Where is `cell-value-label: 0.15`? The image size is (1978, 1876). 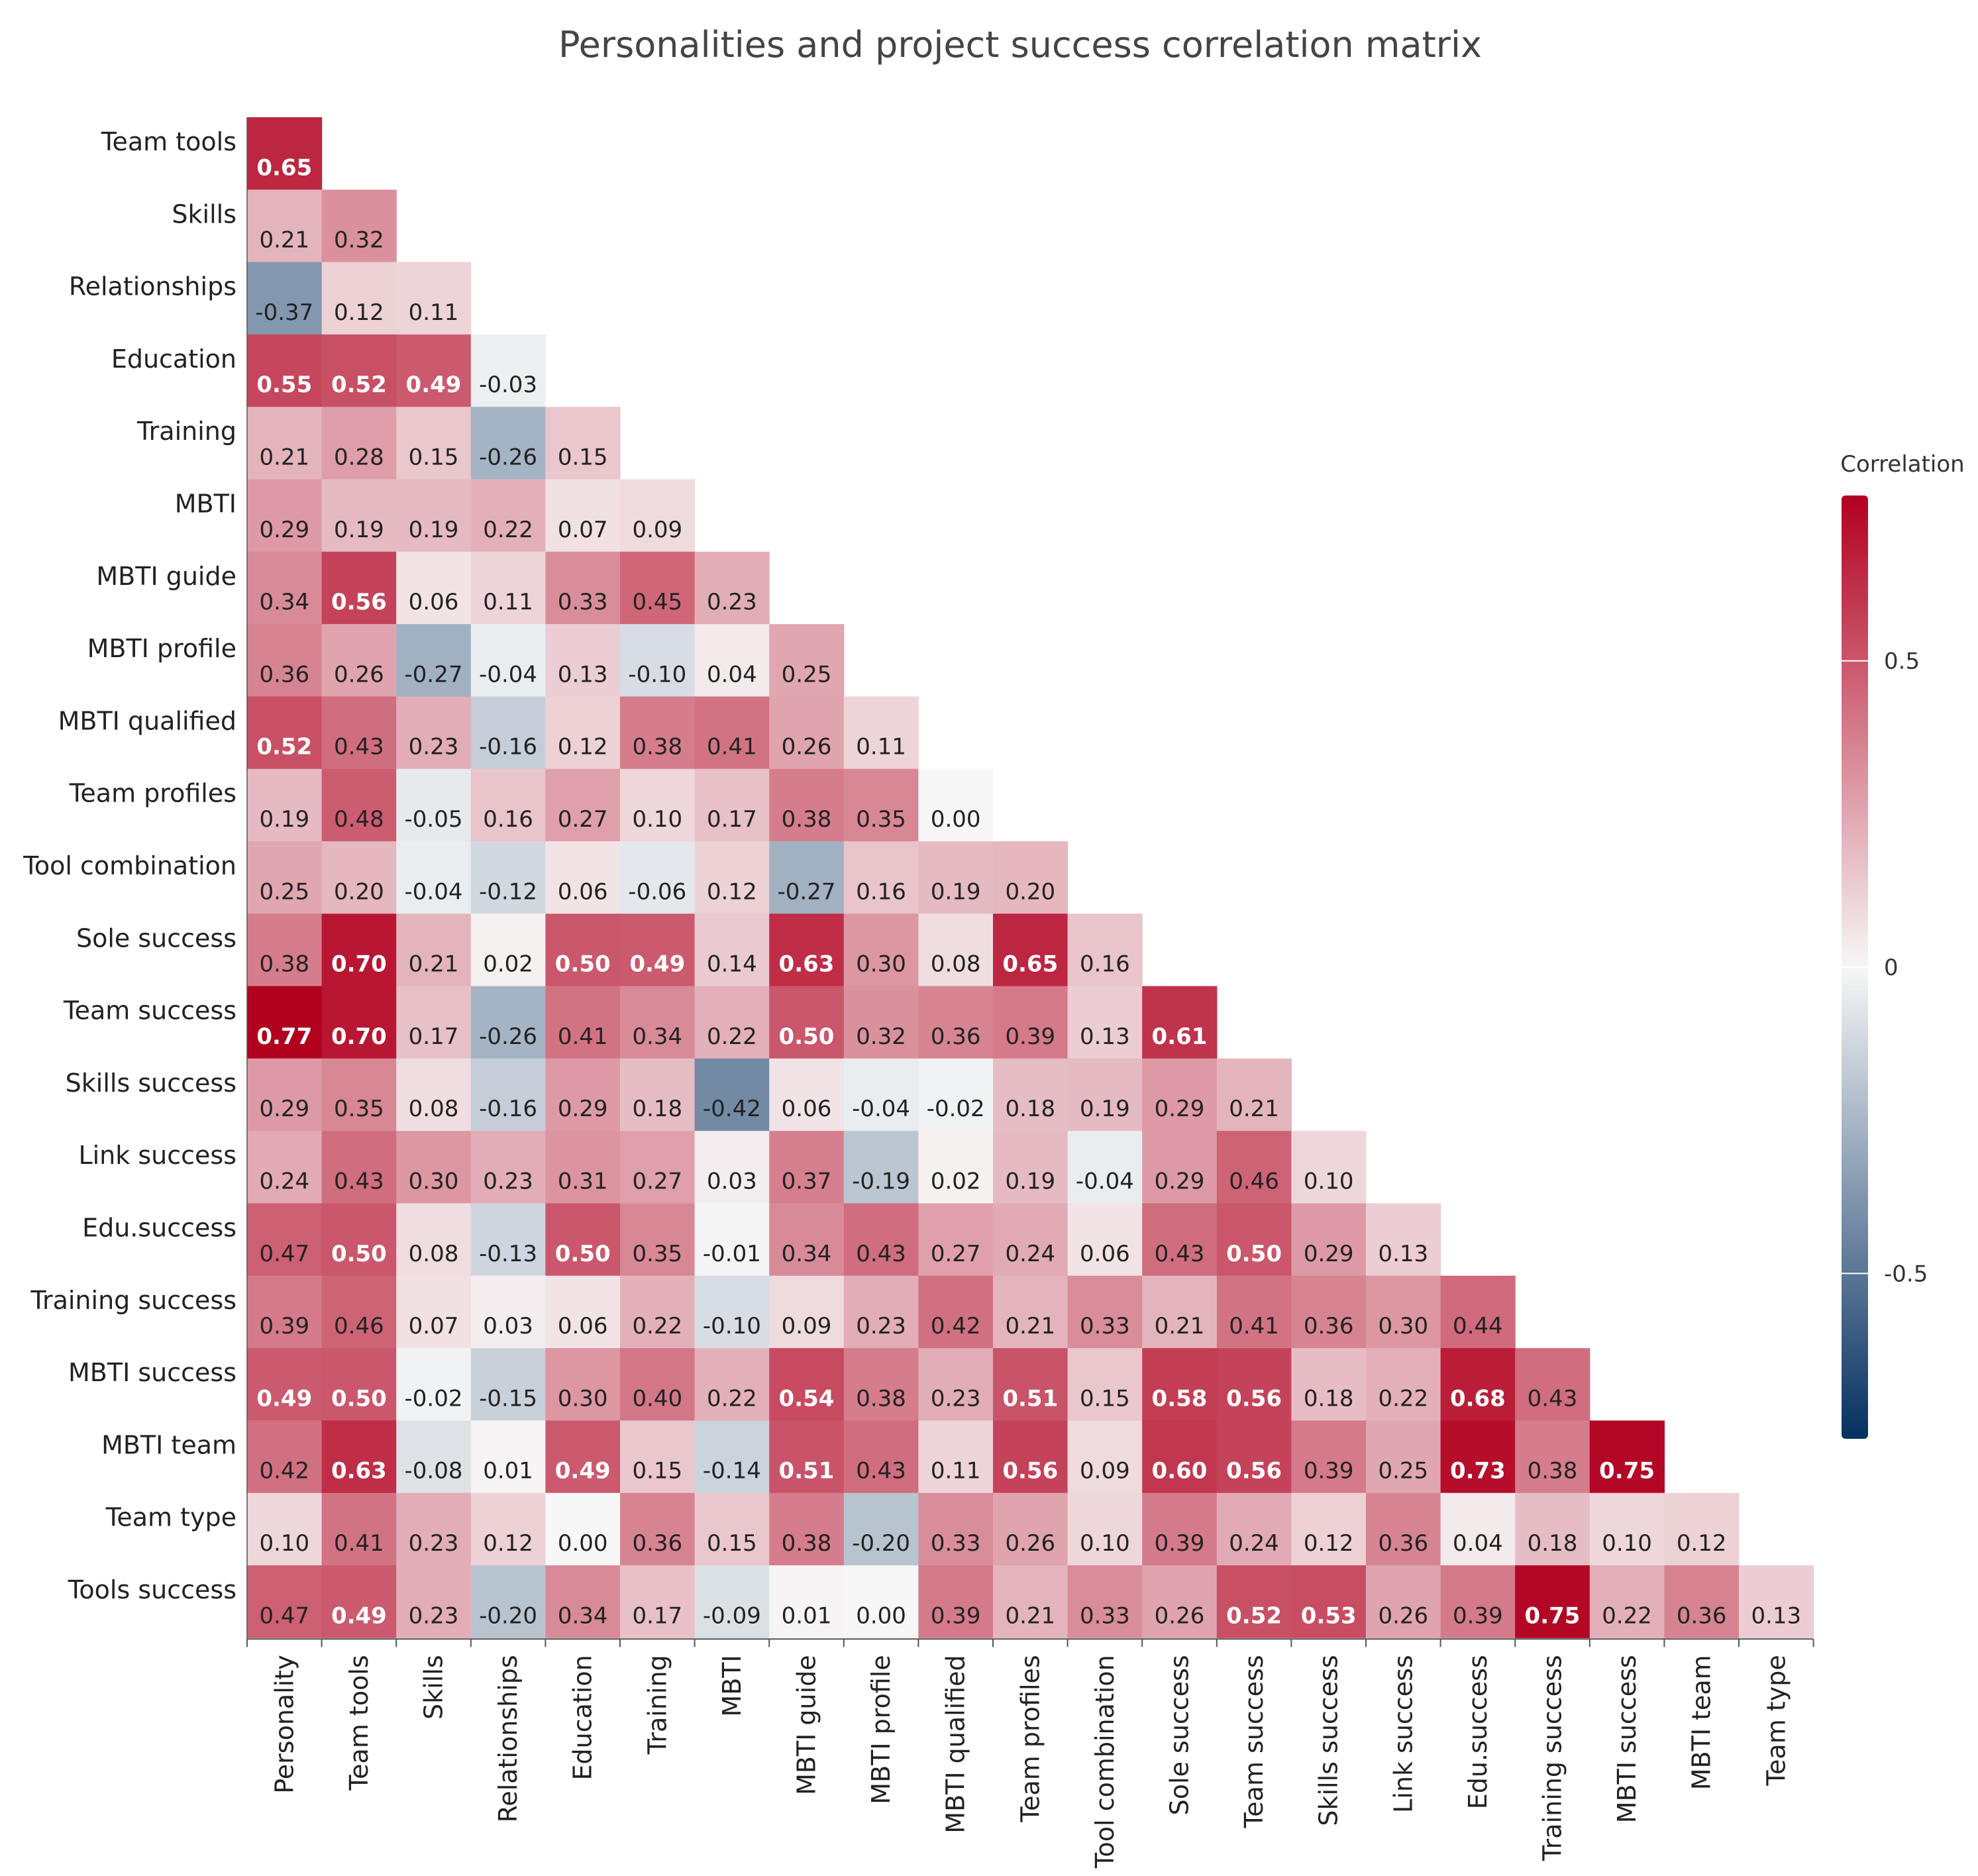
cell-value-label: 0.15 is located at coordinates (583, 457).